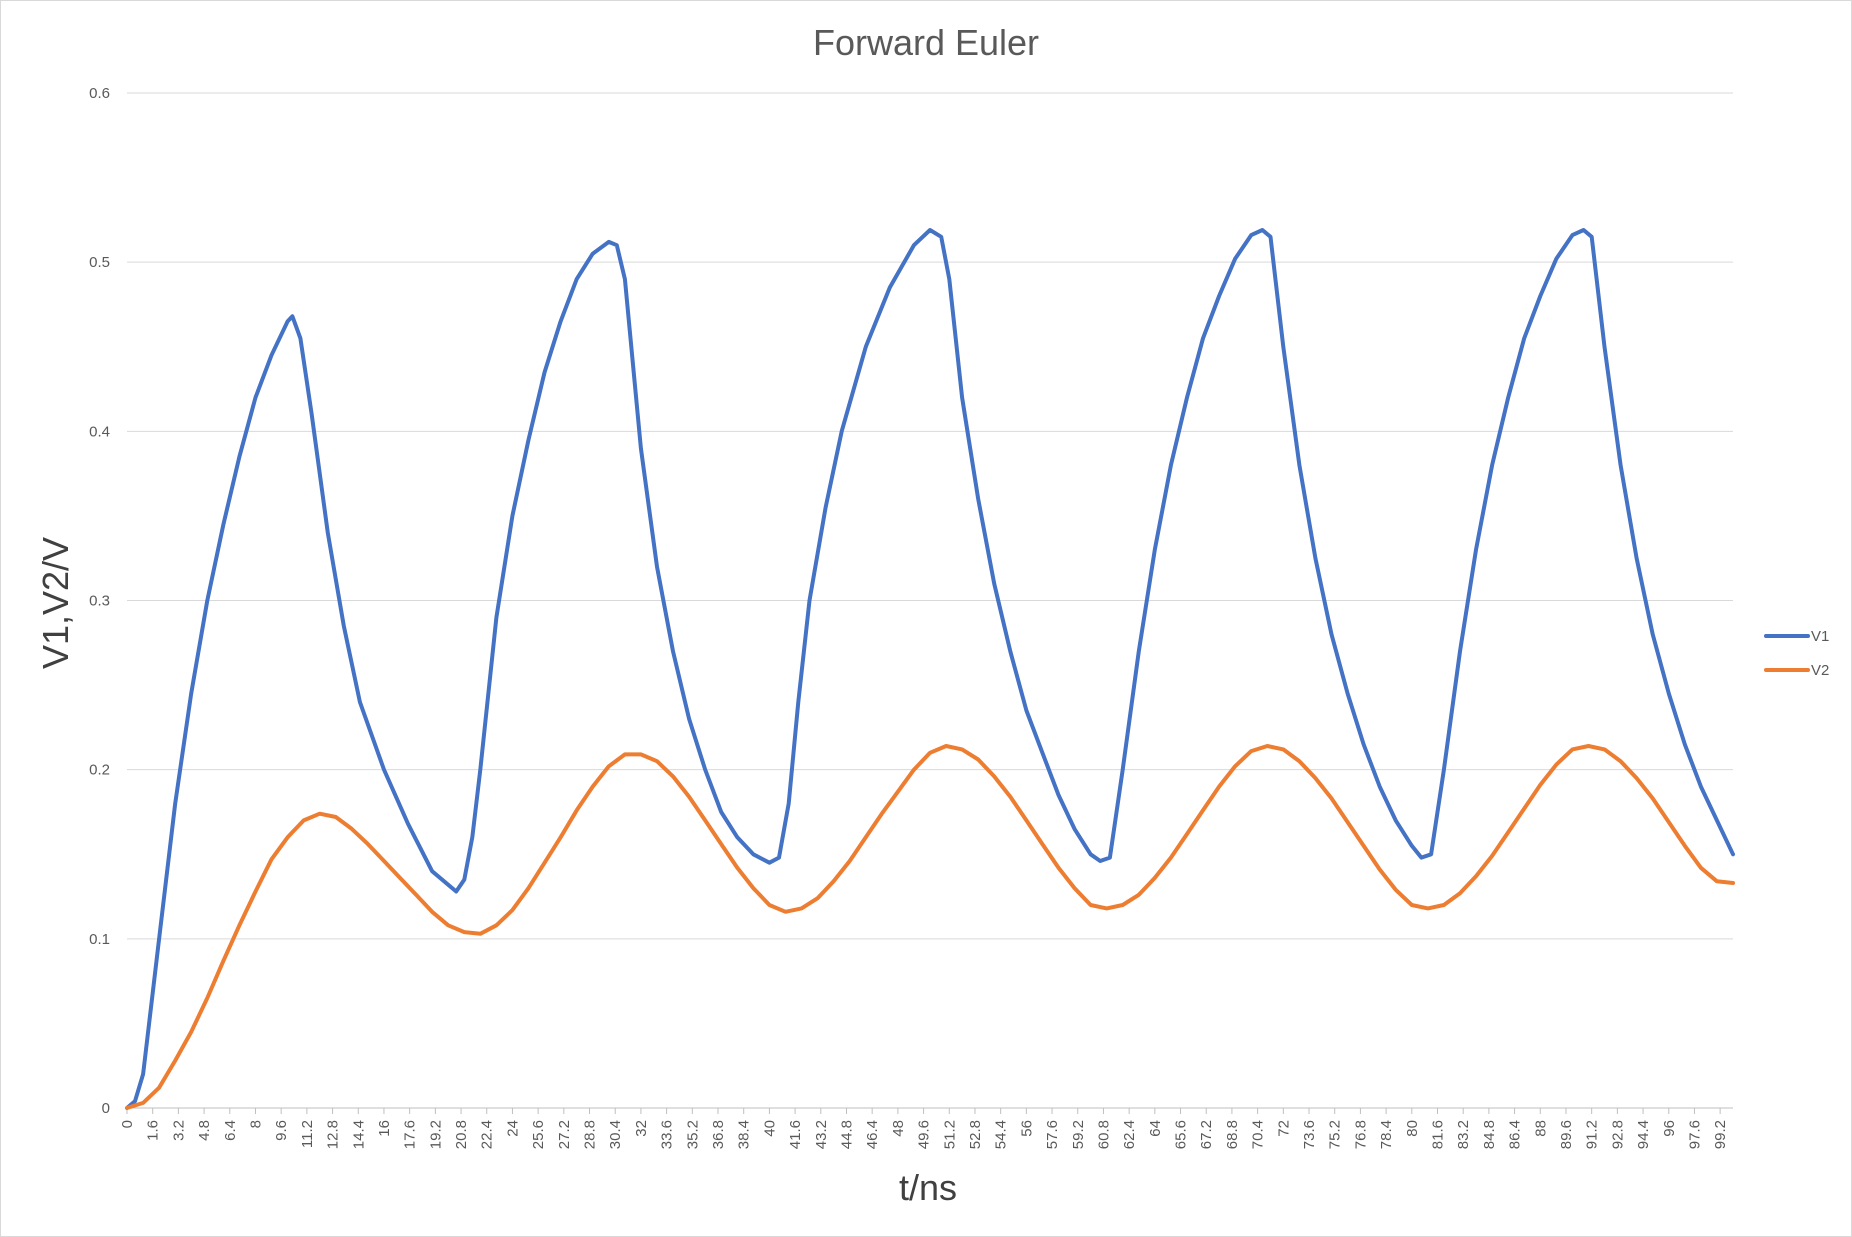 The image size is (1852, 1237). Describe the element at coordinates (926, 42) in the screenshot. I see `chart-title: Forward Euler` at that location.